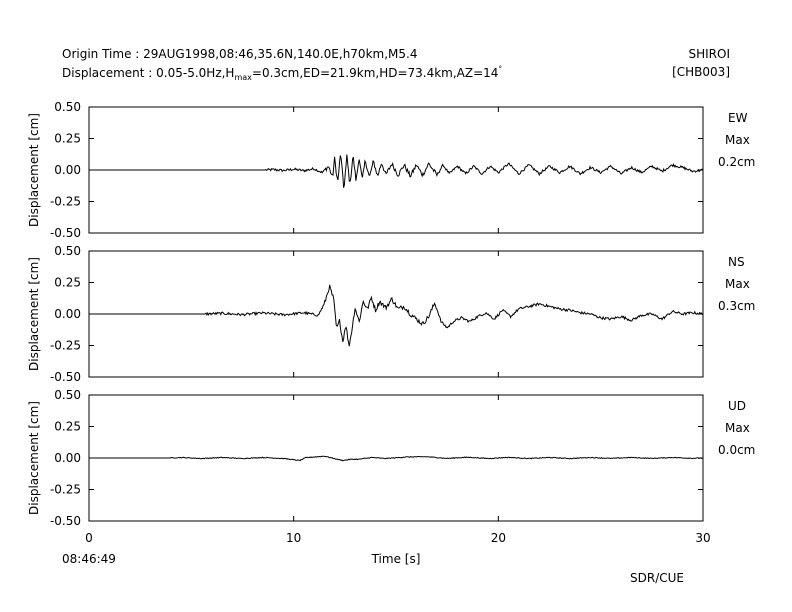 Image resolution: width=792 pixels, height=612 pixels. I want to click on waveform-ns, so click(396, 315).